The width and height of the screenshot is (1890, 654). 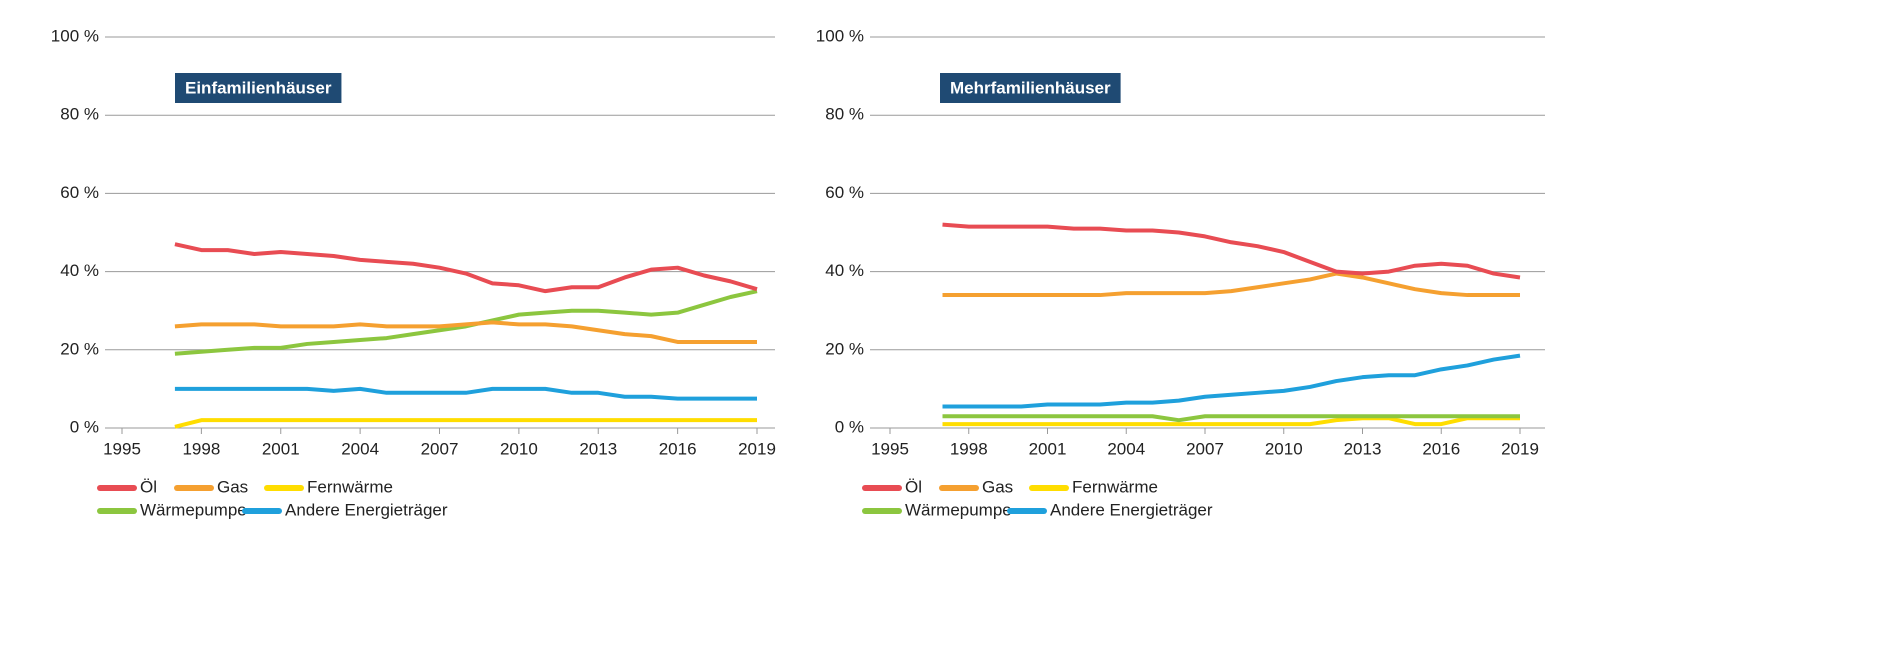 I want to click on chart-title: Einfamilienhäuser, so click(x=258, y=87).